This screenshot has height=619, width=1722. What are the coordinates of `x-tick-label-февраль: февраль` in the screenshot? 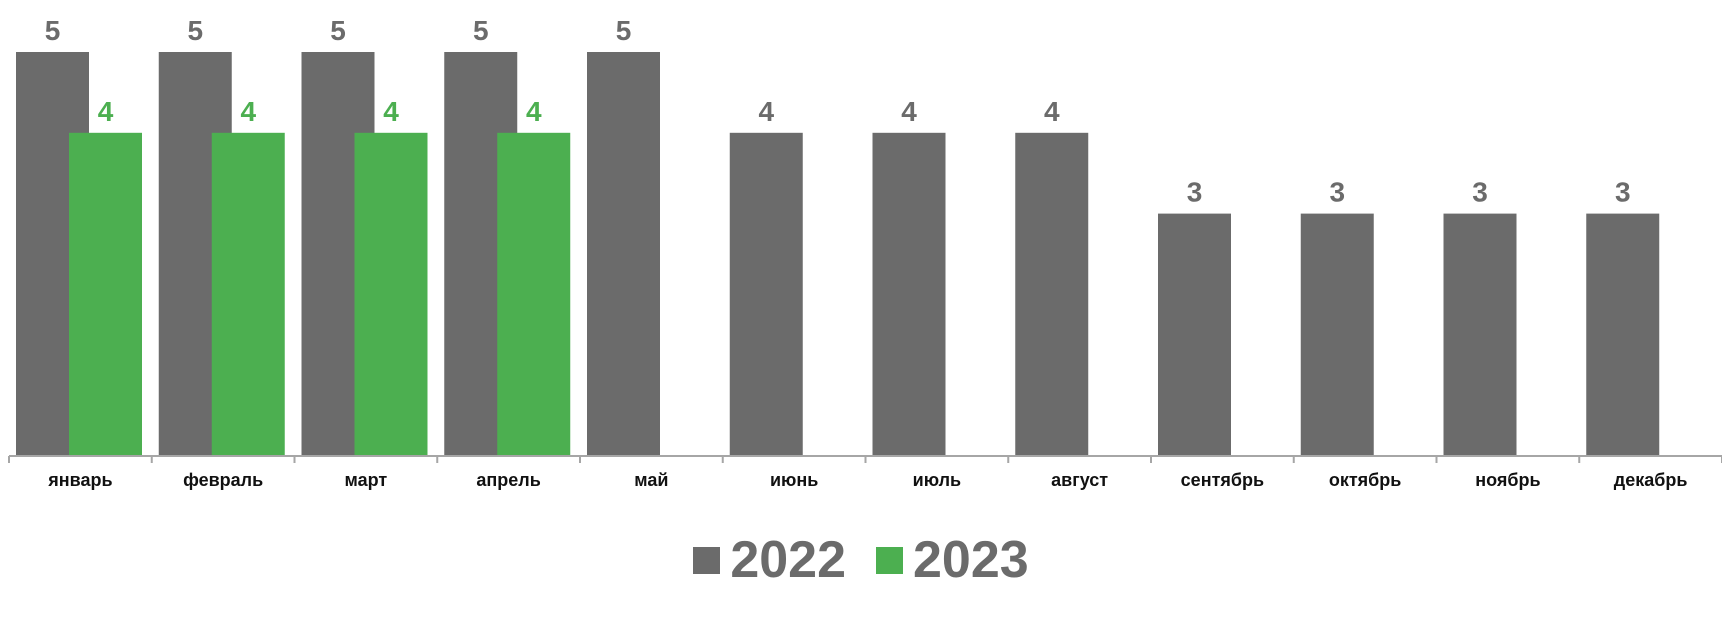 It's located at (223, 480).